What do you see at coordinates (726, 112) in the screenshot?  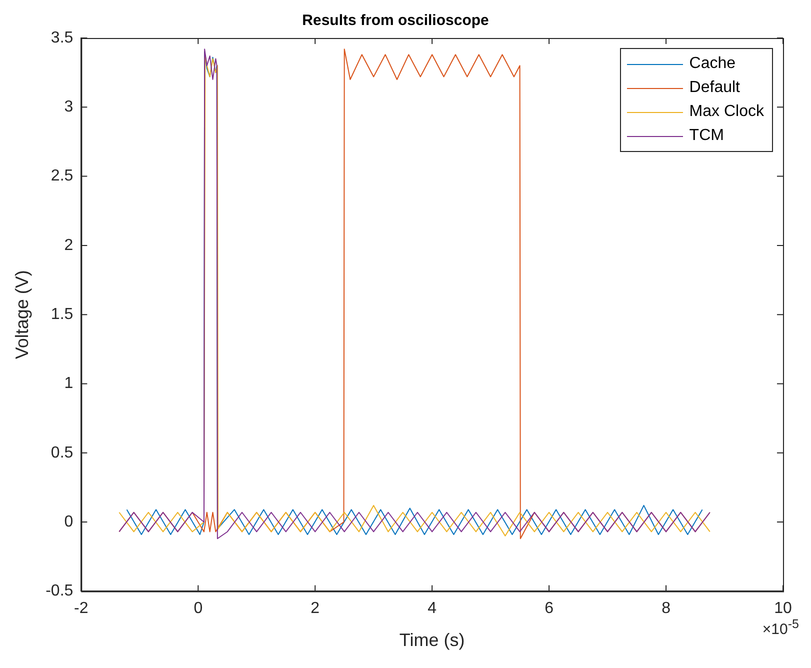 I see `legend-label: Max Clock` at bounding box center [726, 112].